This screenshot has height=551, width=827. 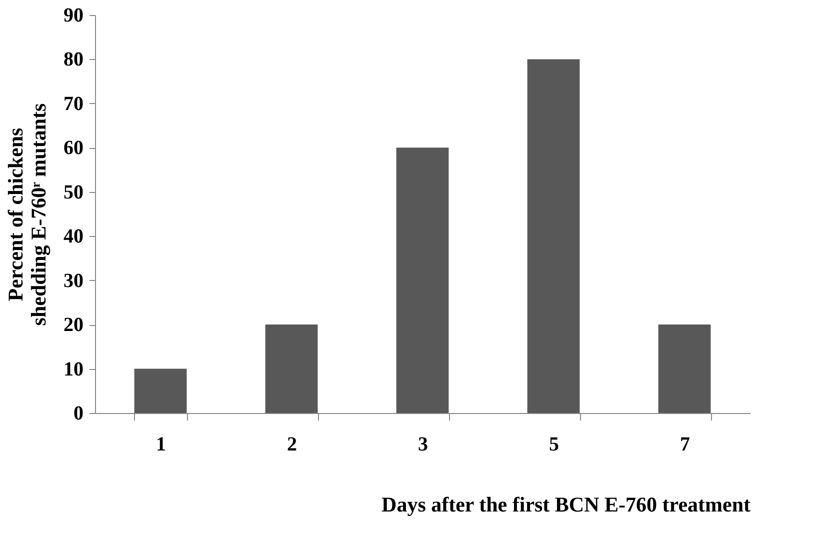 I want to click on y-tick-label: 0, so click(x=79, y=413).